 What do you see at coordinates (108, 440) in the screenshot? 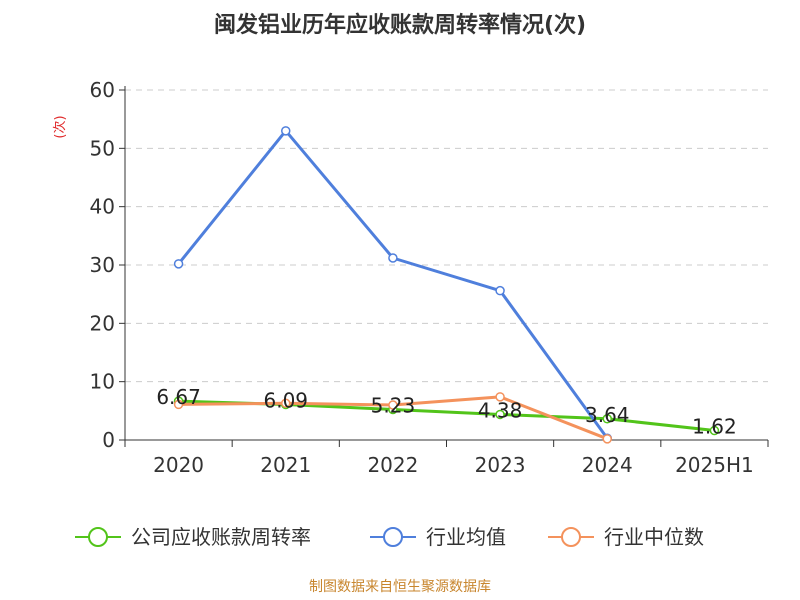
I see `y-tick-label: 0` at bounding box center [108, 440].